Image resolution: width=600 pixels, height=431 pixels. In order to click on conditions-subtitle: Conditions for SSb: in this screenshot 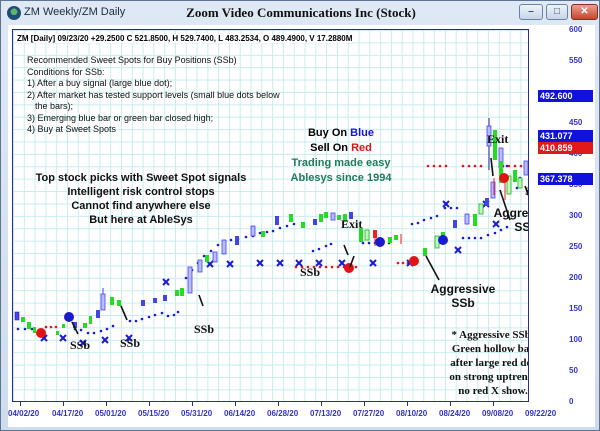, I will do `click(66, 71)`.